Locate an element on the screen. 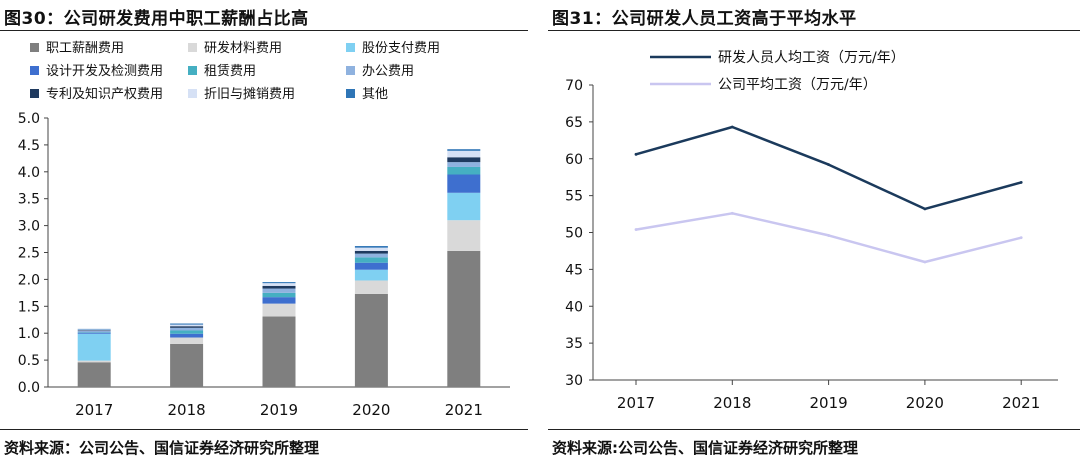 The image size is (1080, 464). y-tick-label: 30 is located at coordinates (574, 381).